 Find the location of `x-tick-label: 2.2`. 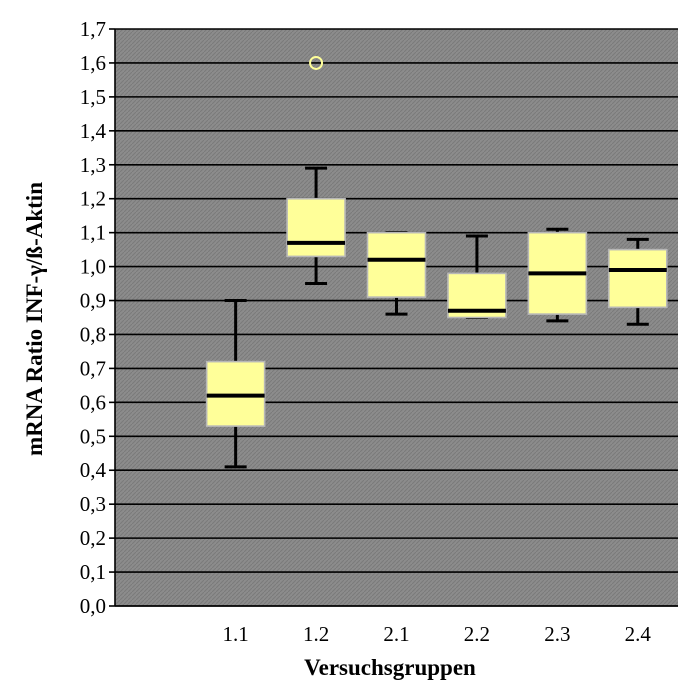

x-tick-label: 2.2 is located at coordinates (477, 634).